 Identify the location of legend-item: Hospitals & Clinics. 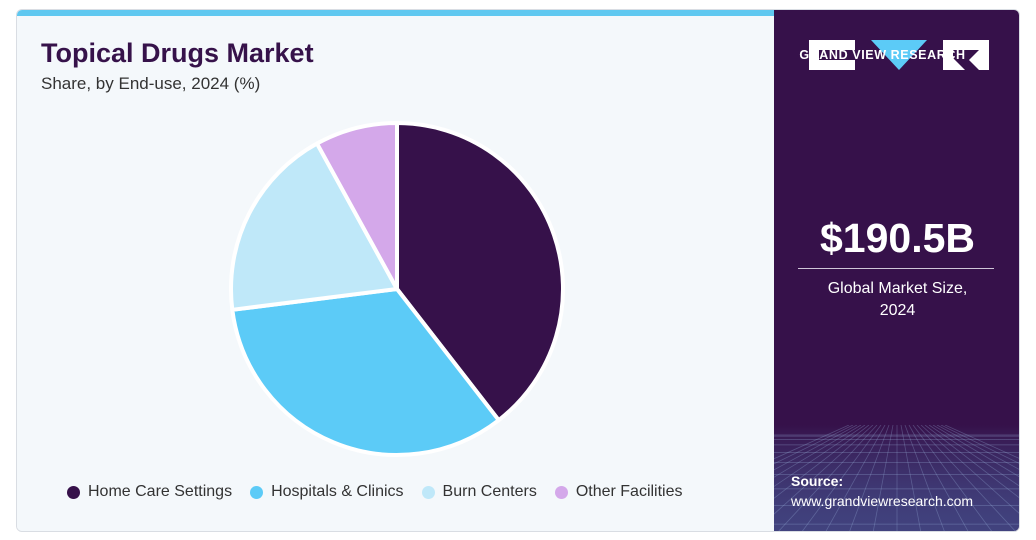
(327, 492).